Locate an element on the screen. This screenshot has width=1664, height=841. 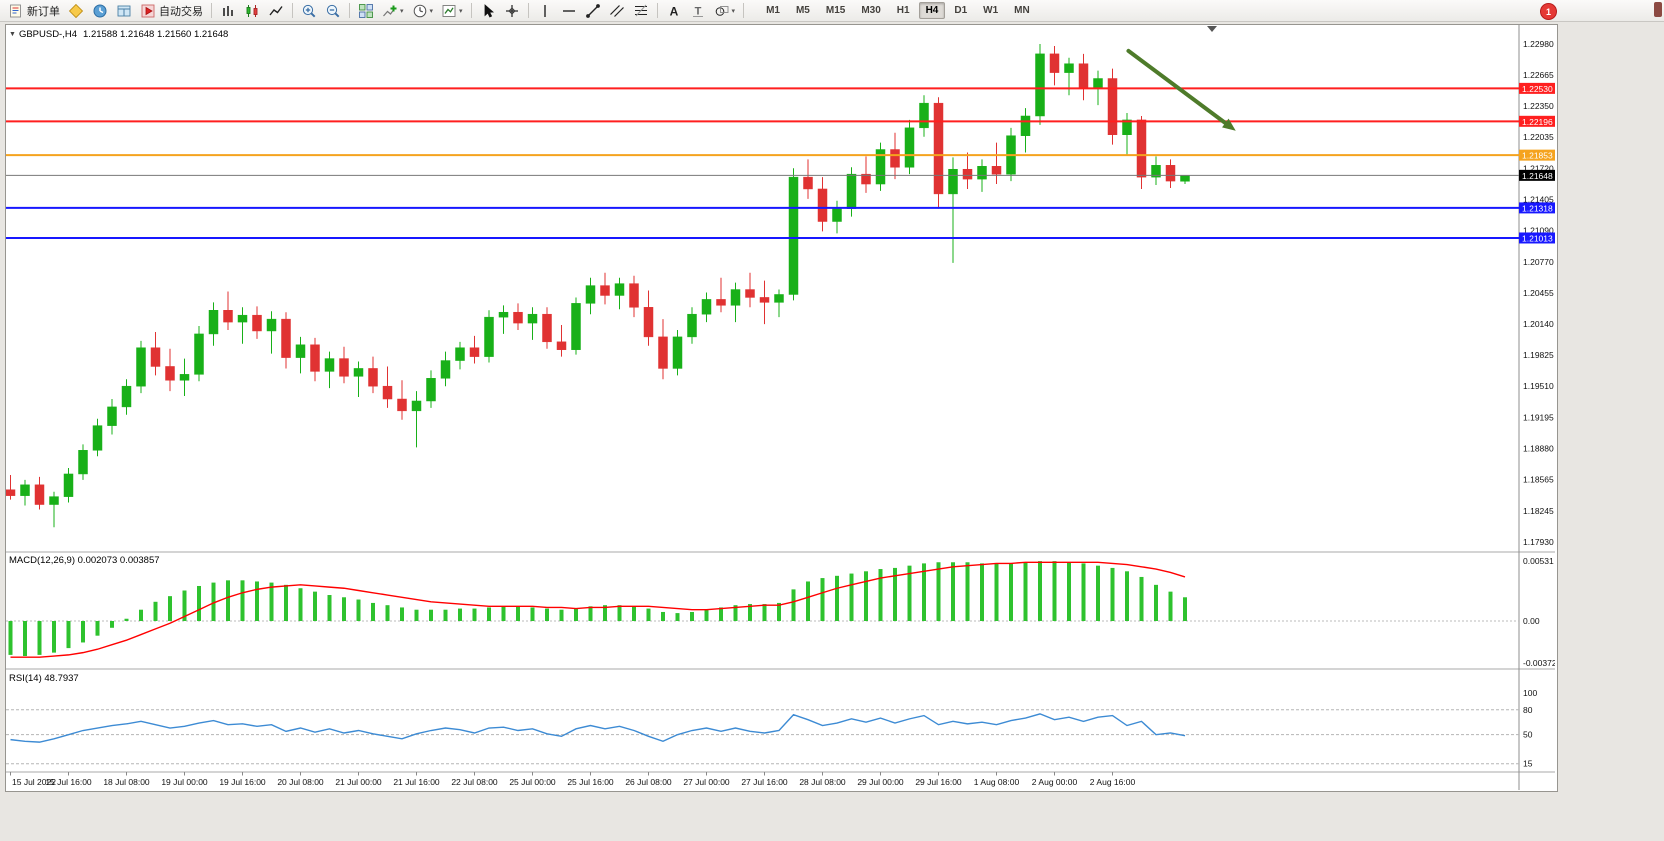
svg-text: 1.21648 is located at coordinates (1537, 176).